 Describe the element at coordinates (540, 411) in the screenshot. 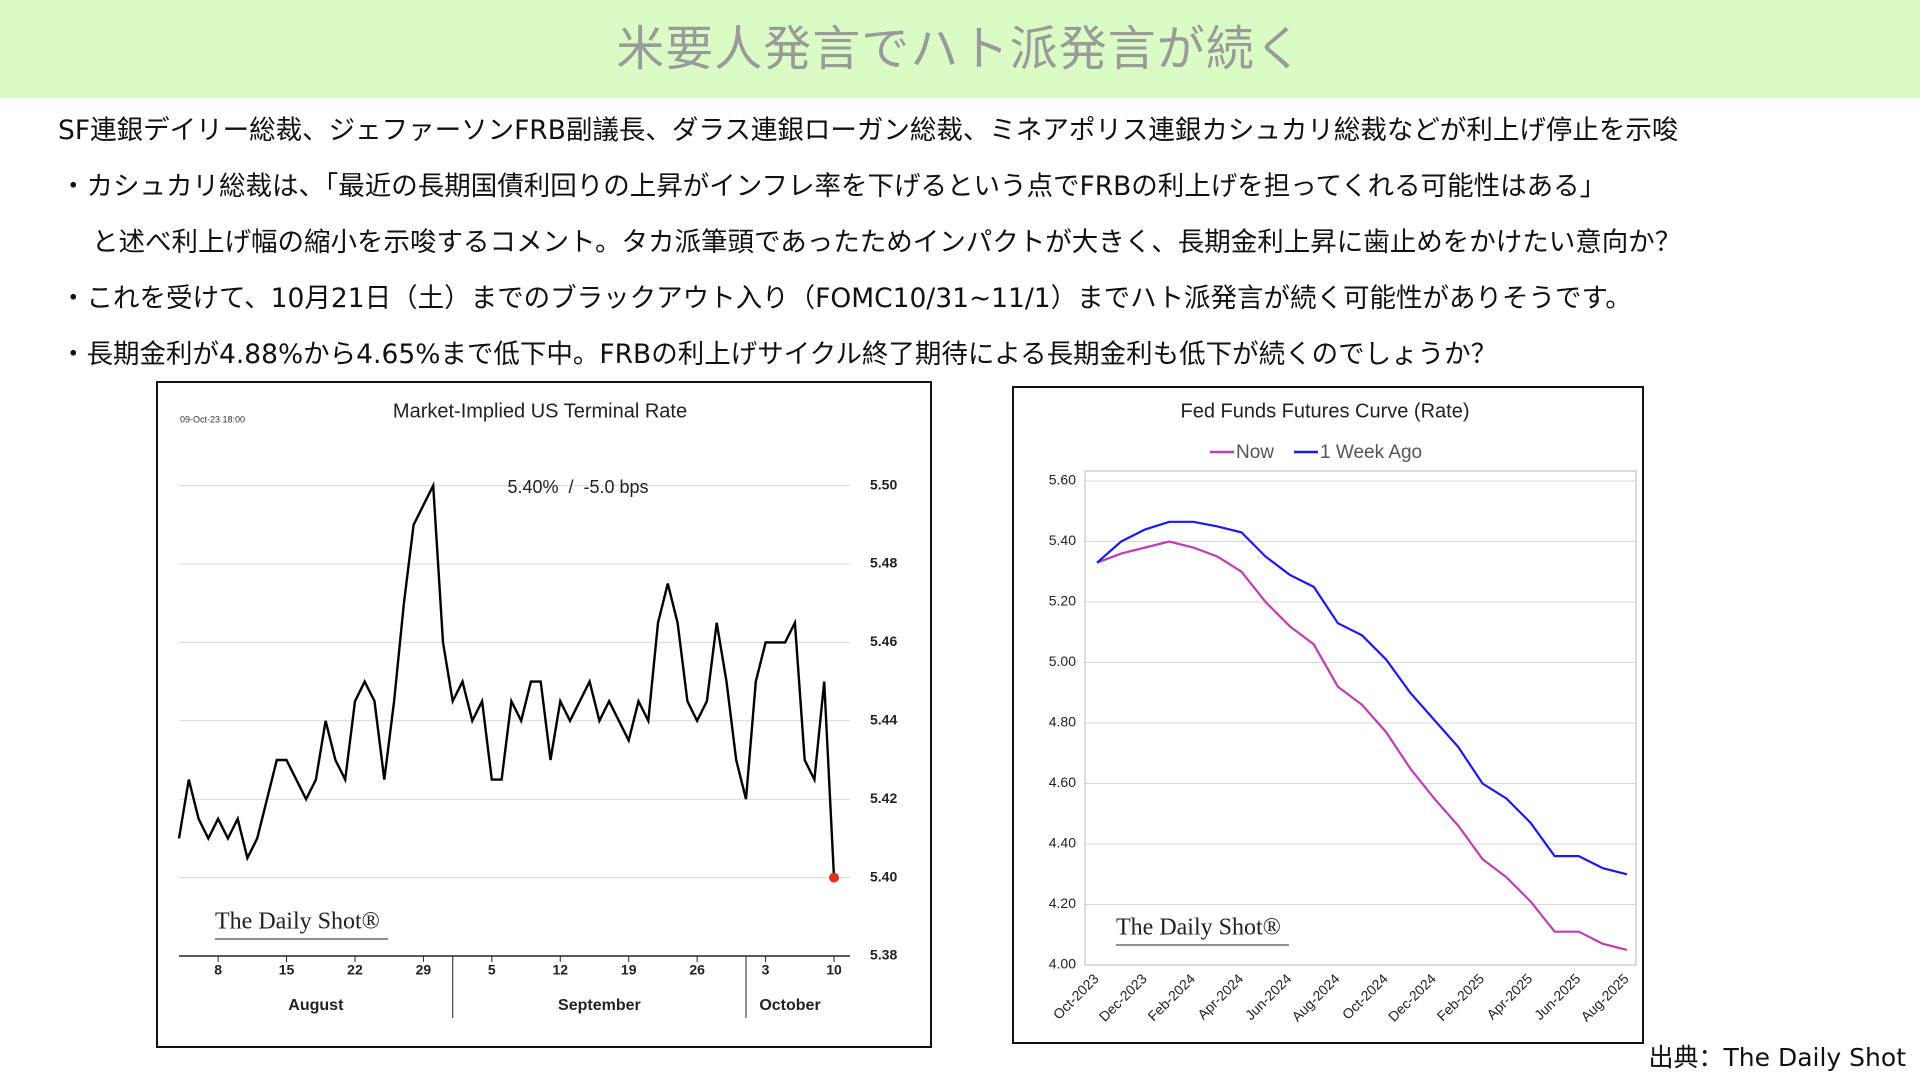

I see `chart-title: Market-Implied US Terminal Rate` at that location.